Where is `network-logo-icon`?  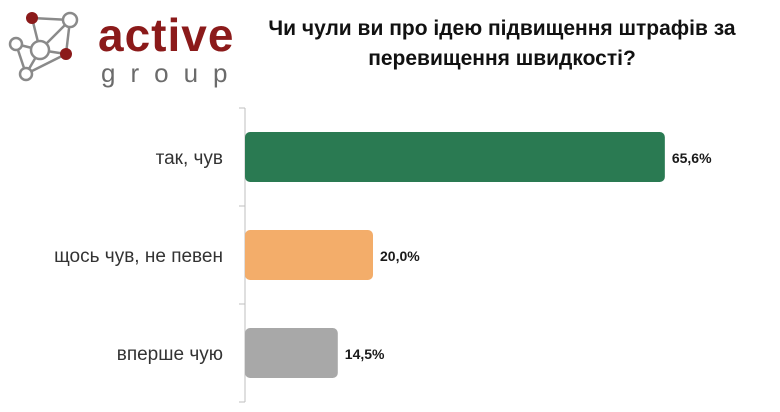 network-logo-icon is located at coordinates (43, 46).